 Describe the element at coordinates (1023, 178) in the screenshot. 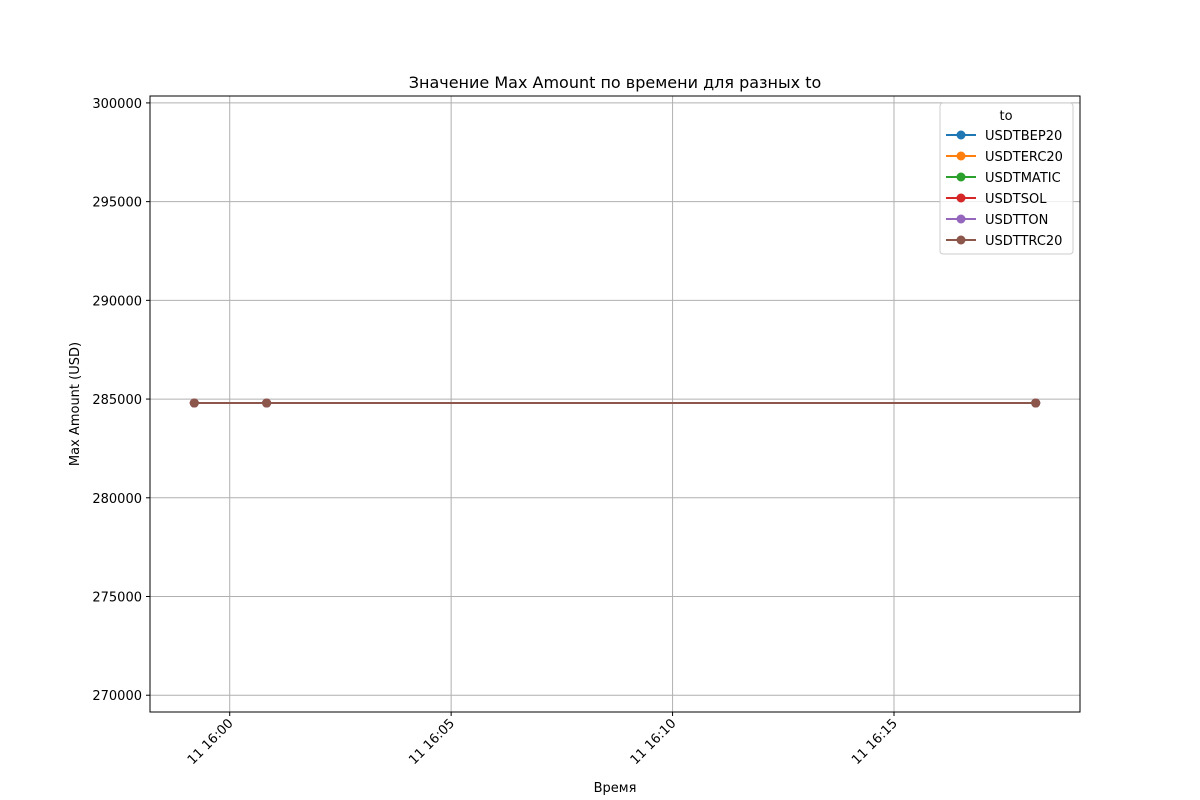

I see `legend-label: USDTMATIC` at that location.